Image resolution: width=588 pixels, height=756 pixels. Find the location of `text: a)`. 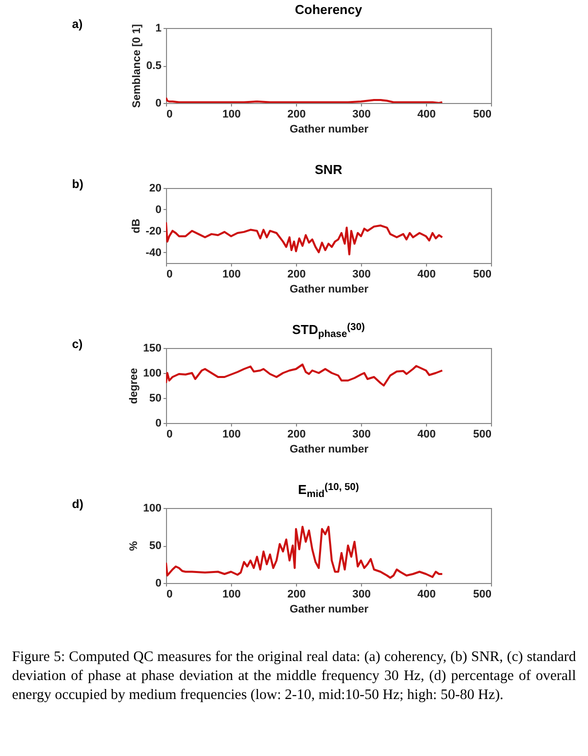

text: a) is located at coordinates (77, 24).